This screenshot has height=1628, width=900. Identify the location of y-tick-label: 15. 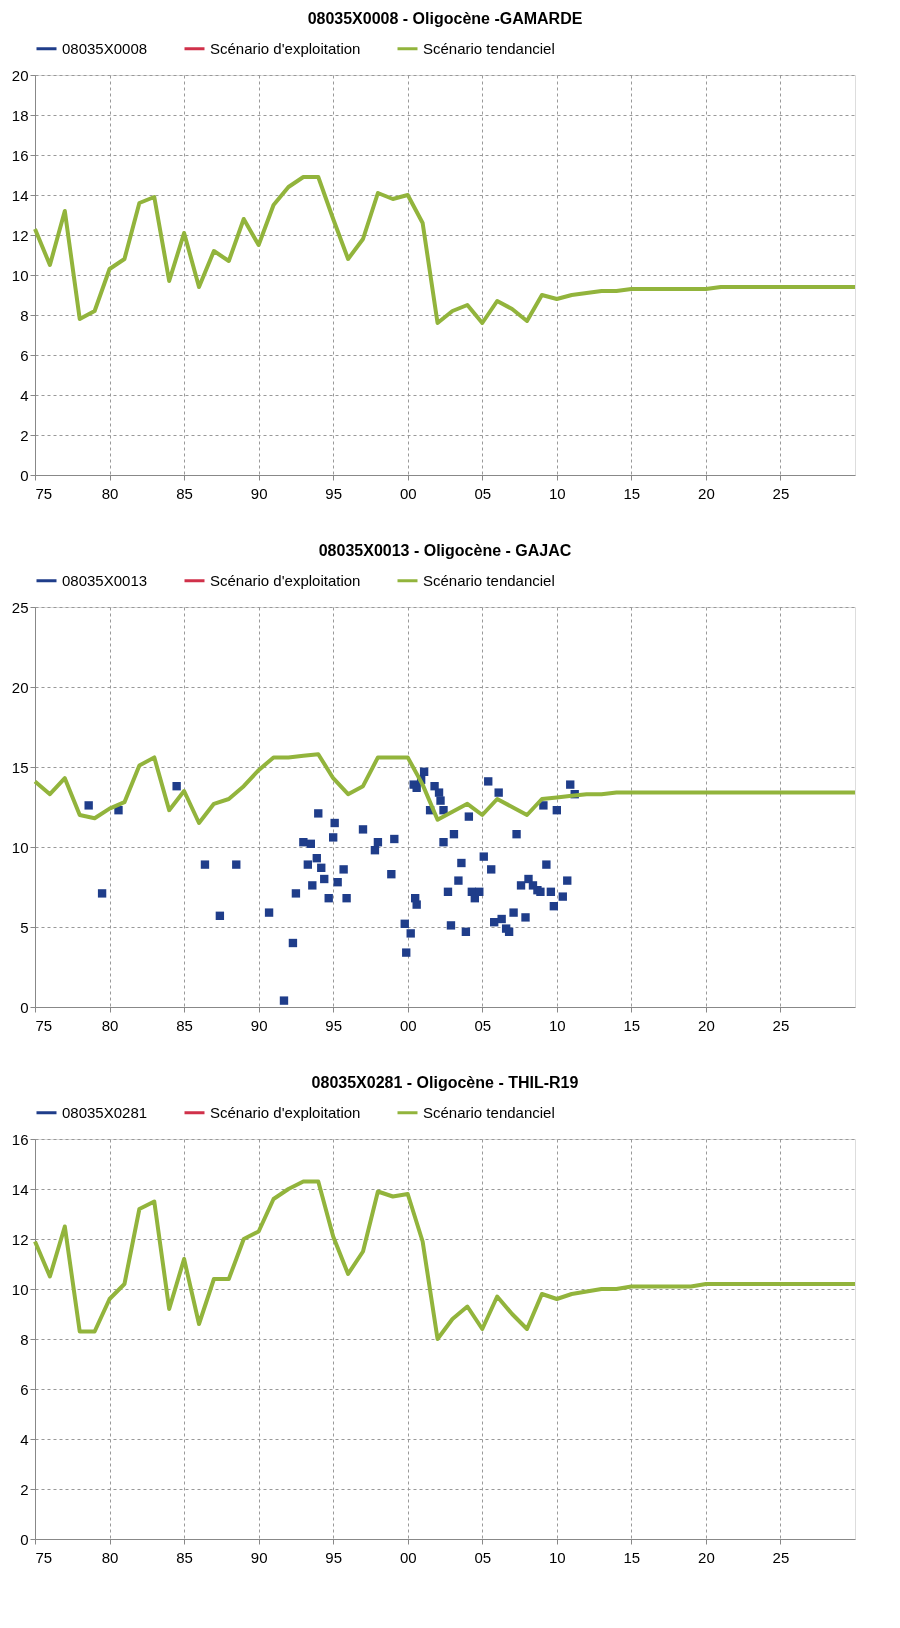
(20, 767).